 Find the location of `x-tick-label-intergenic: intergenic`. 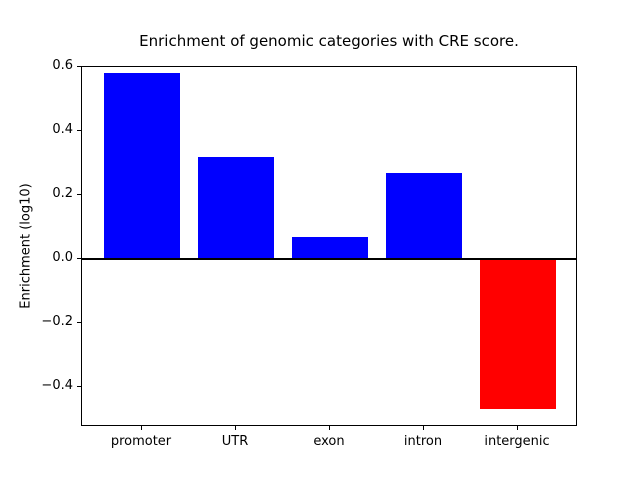

x-tick-label-intergenic: intergenic is located at coordinates (517, 441).